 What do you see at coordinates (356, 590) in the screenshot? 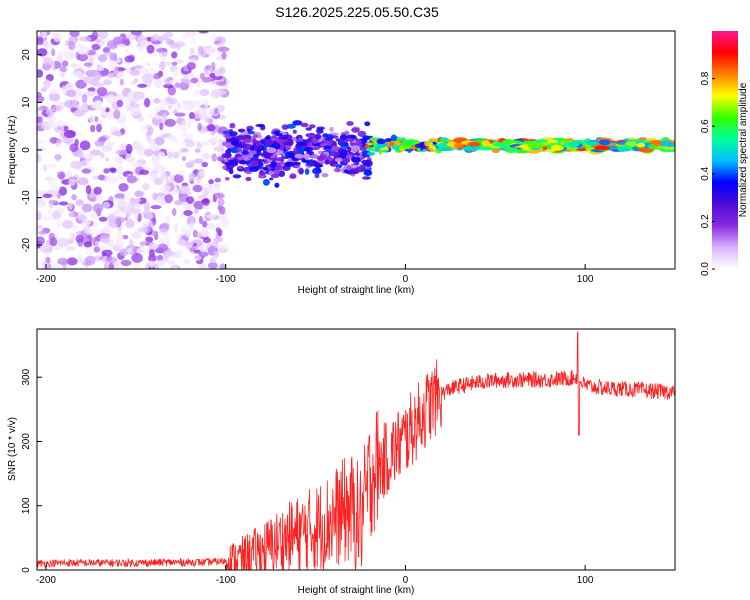
I see `snr-x-label: Height of straight line (km)` at bounding box center [356, 590].